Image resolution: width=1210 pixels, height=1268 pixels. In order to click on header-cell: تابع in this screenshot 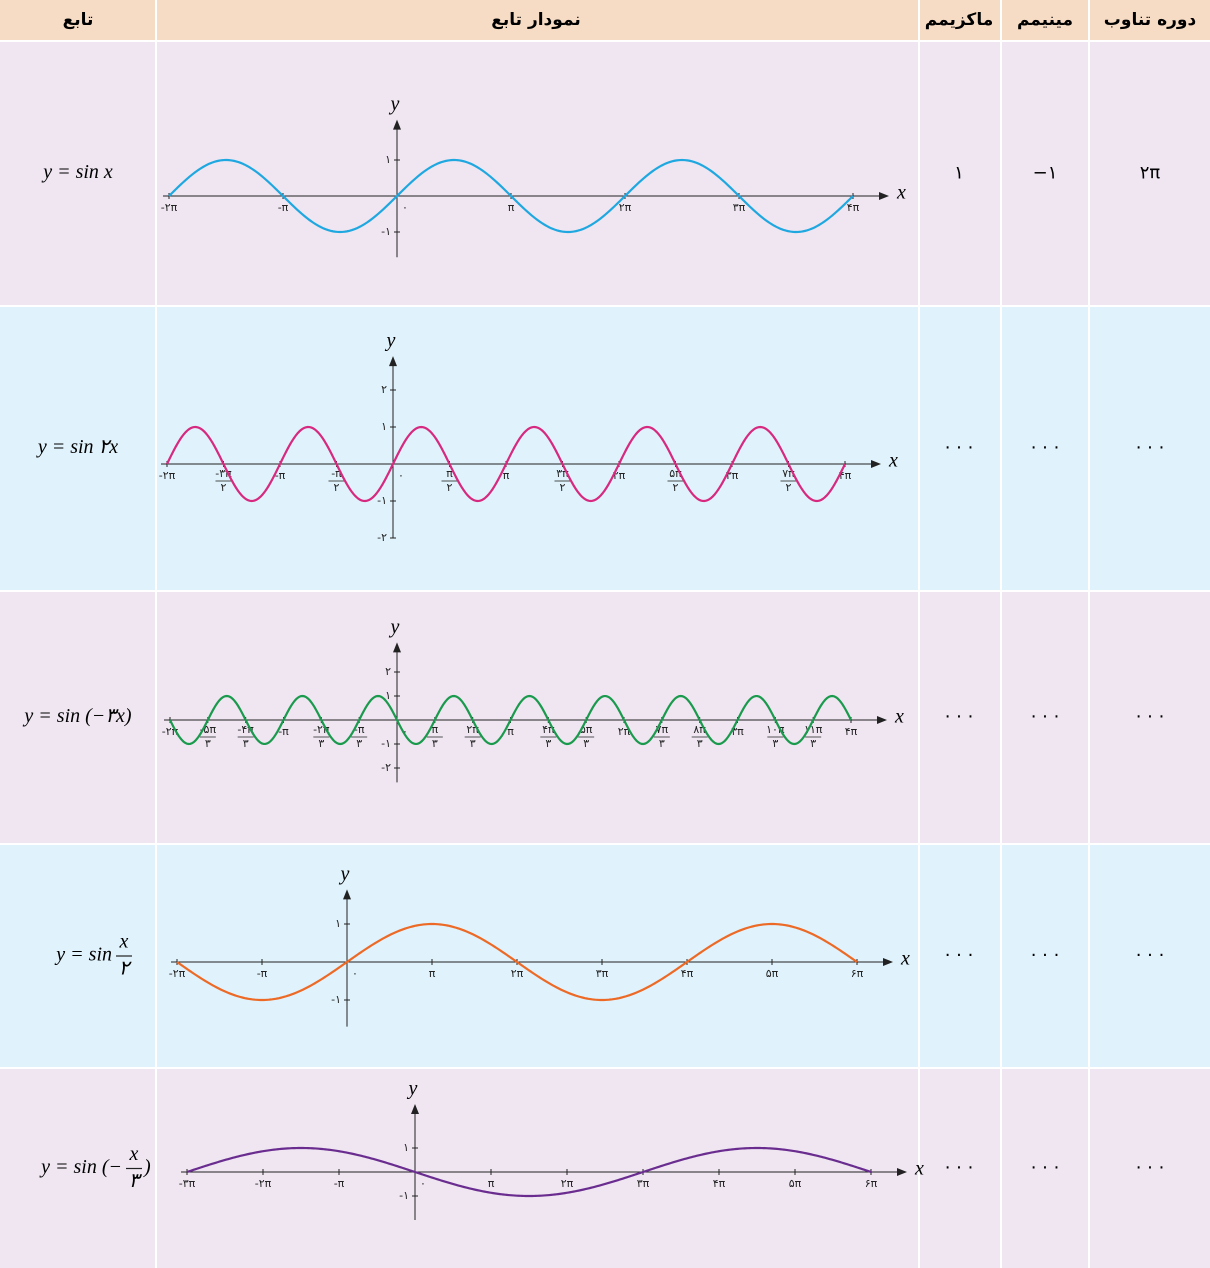, I will do `click(78, 20)`.